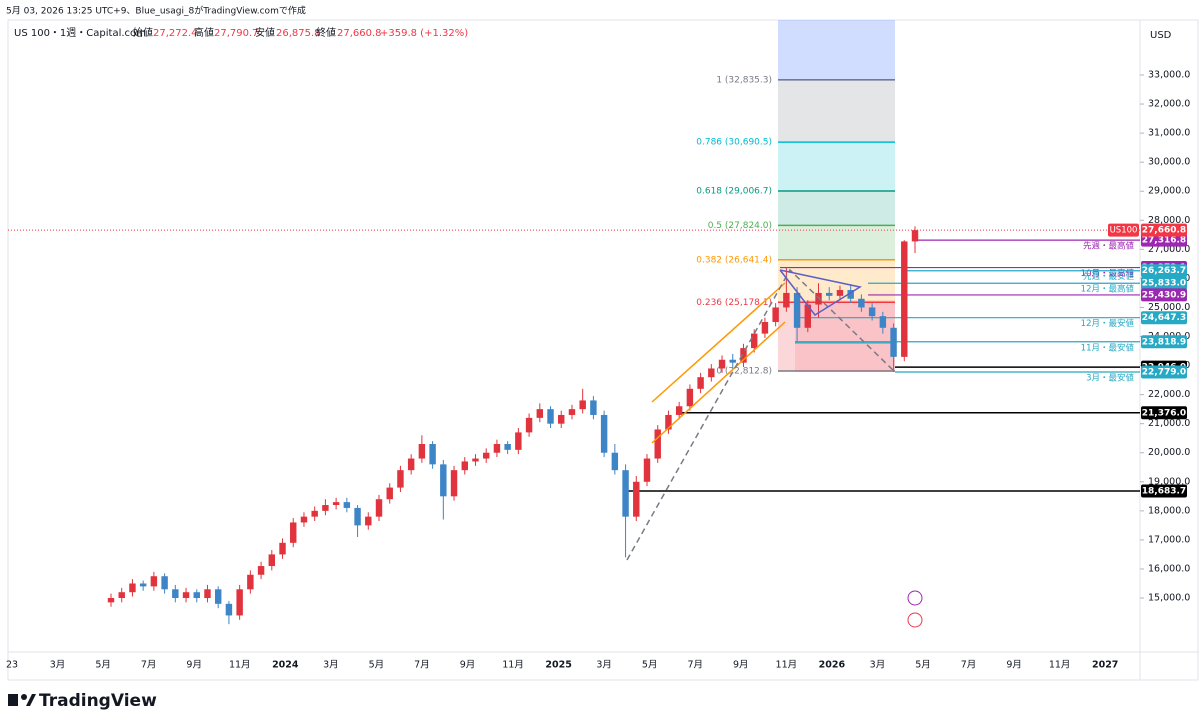  Describe the element at coordinates (143, 32) in the screenshot. I see `legend-label: 始値` at that location.